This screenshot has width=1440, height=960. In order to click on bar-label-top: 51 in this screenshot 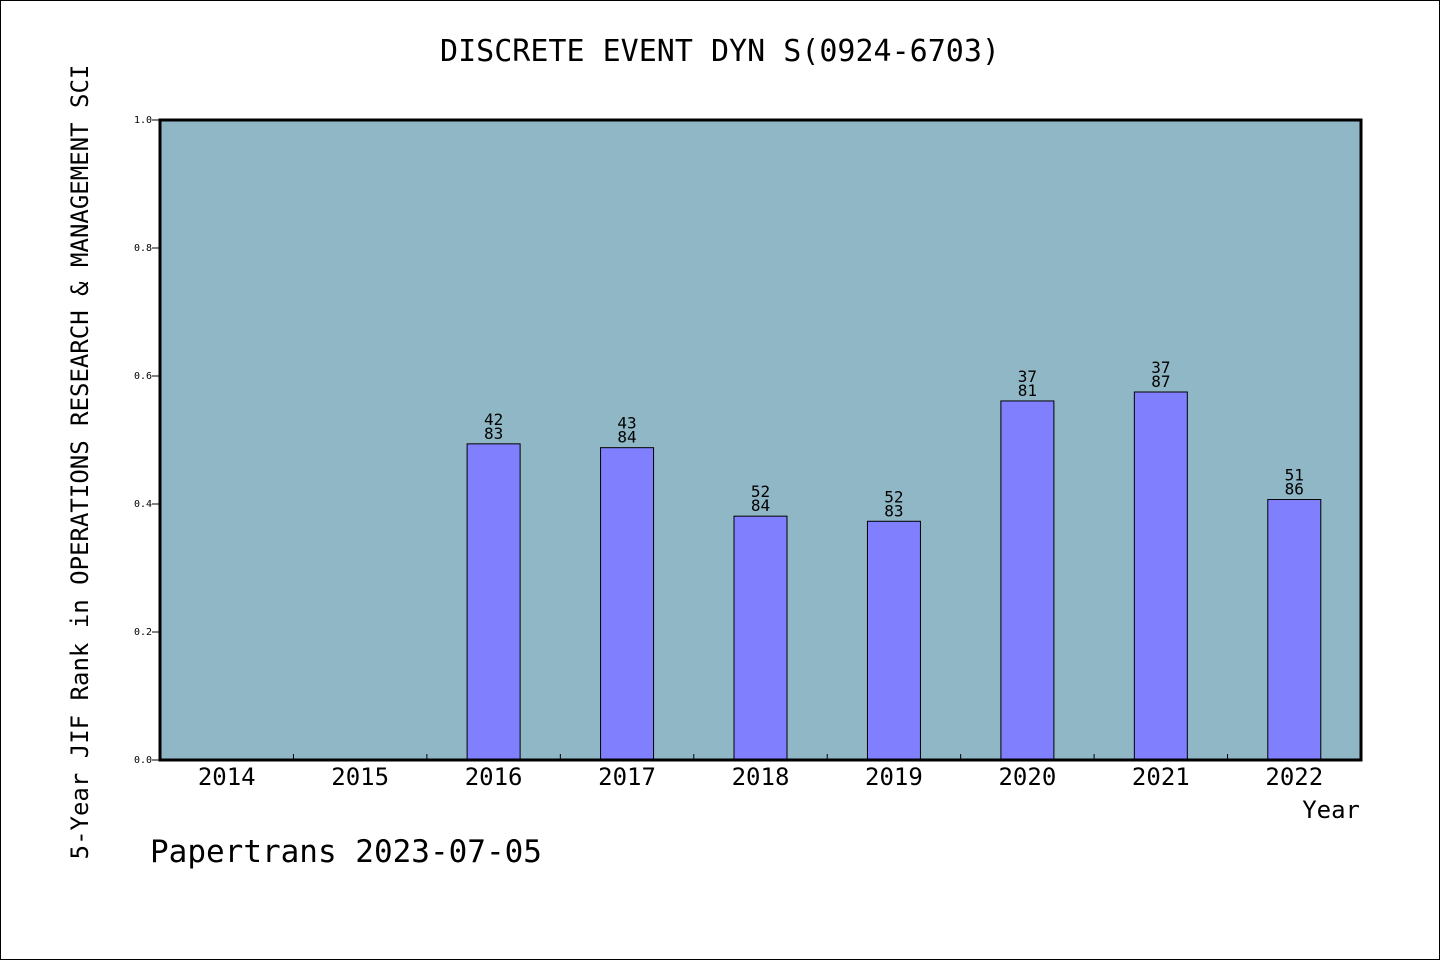, I will do `click(1294, 475)`.